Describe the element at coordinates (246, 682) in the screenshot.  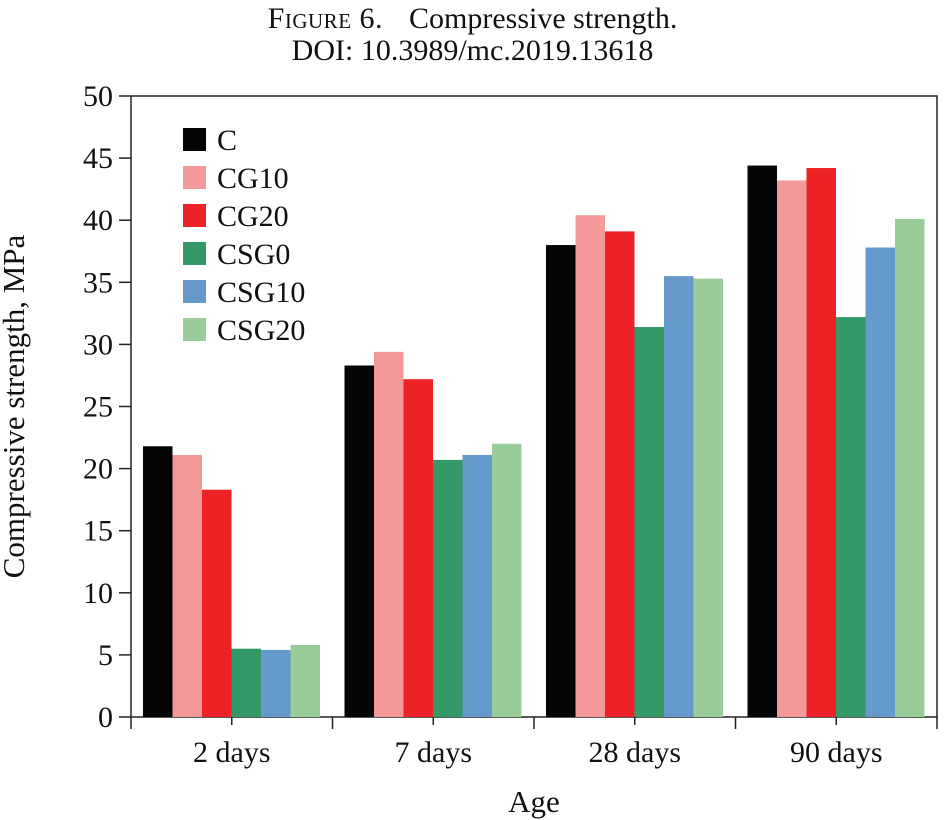
I see `bar-csg0-2-days` at that location.